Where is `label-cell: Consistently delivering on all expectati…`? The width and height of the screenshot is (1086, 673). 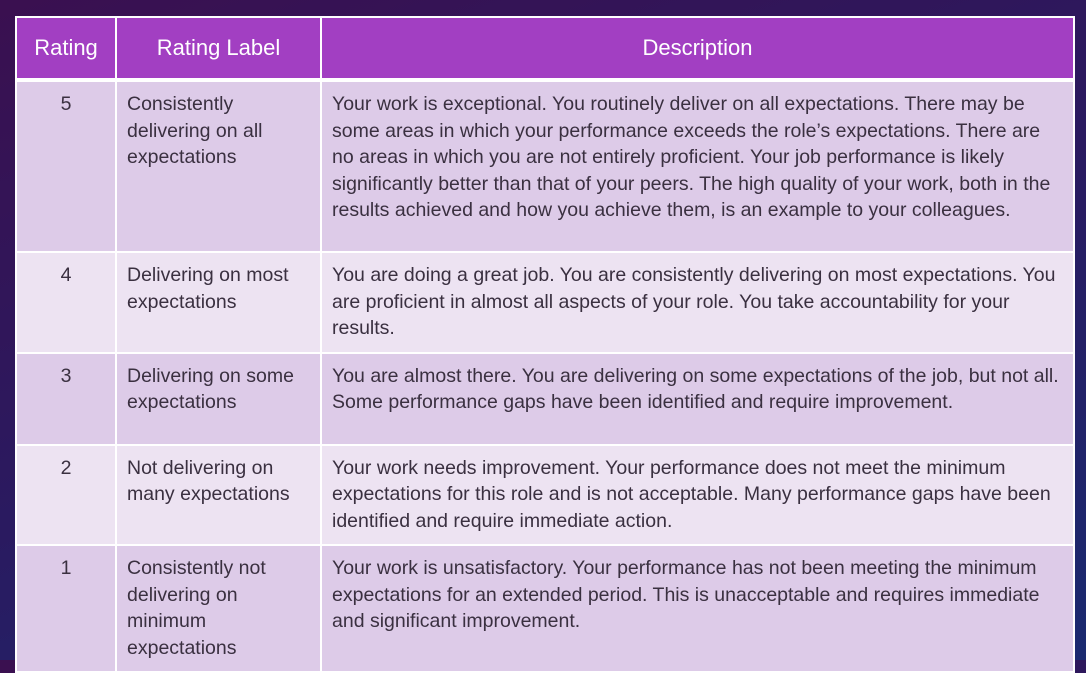 label-cell: Consistently delivering on all expectati… is located at coordinates (218, 166).